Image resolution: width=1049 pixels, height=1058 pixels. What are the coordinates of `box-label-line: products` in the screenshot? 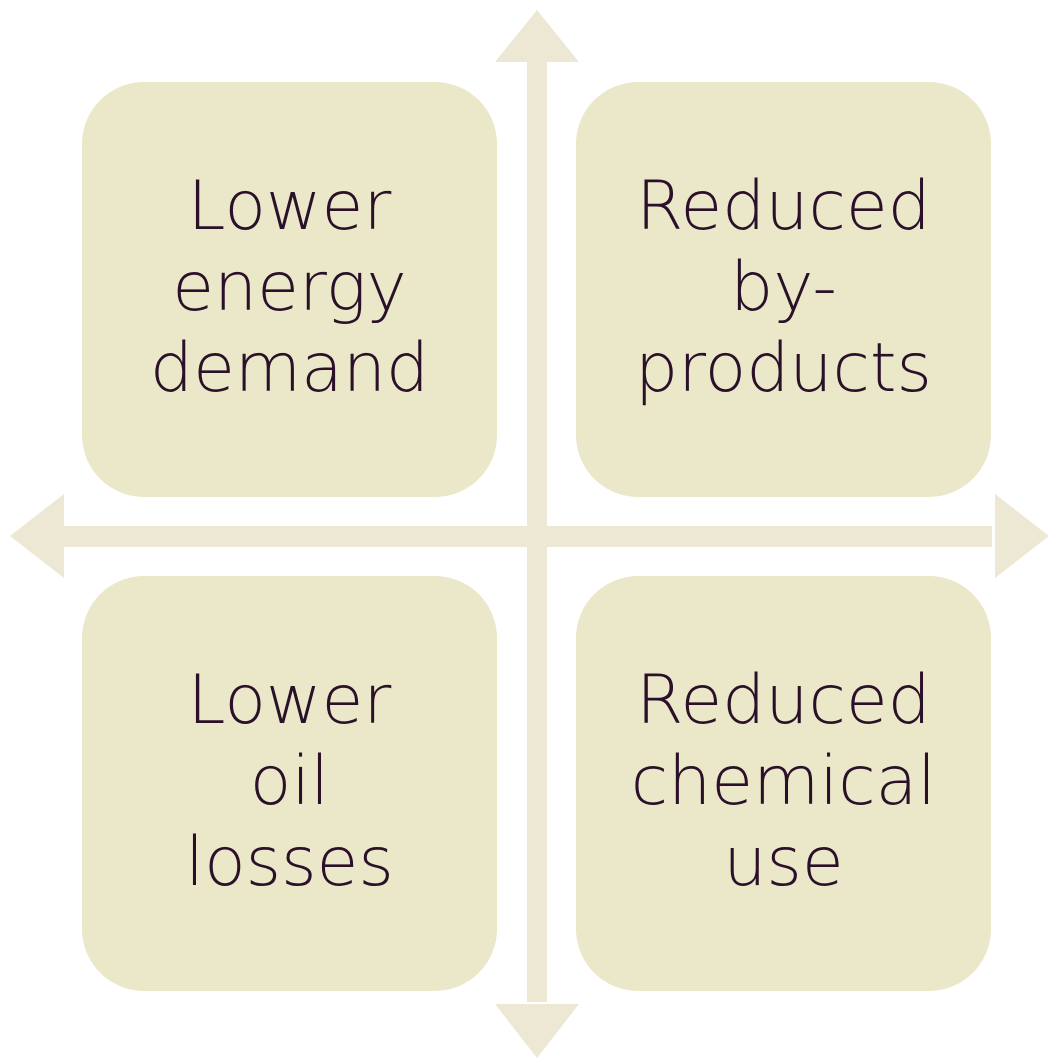 It's located at (783, 368).